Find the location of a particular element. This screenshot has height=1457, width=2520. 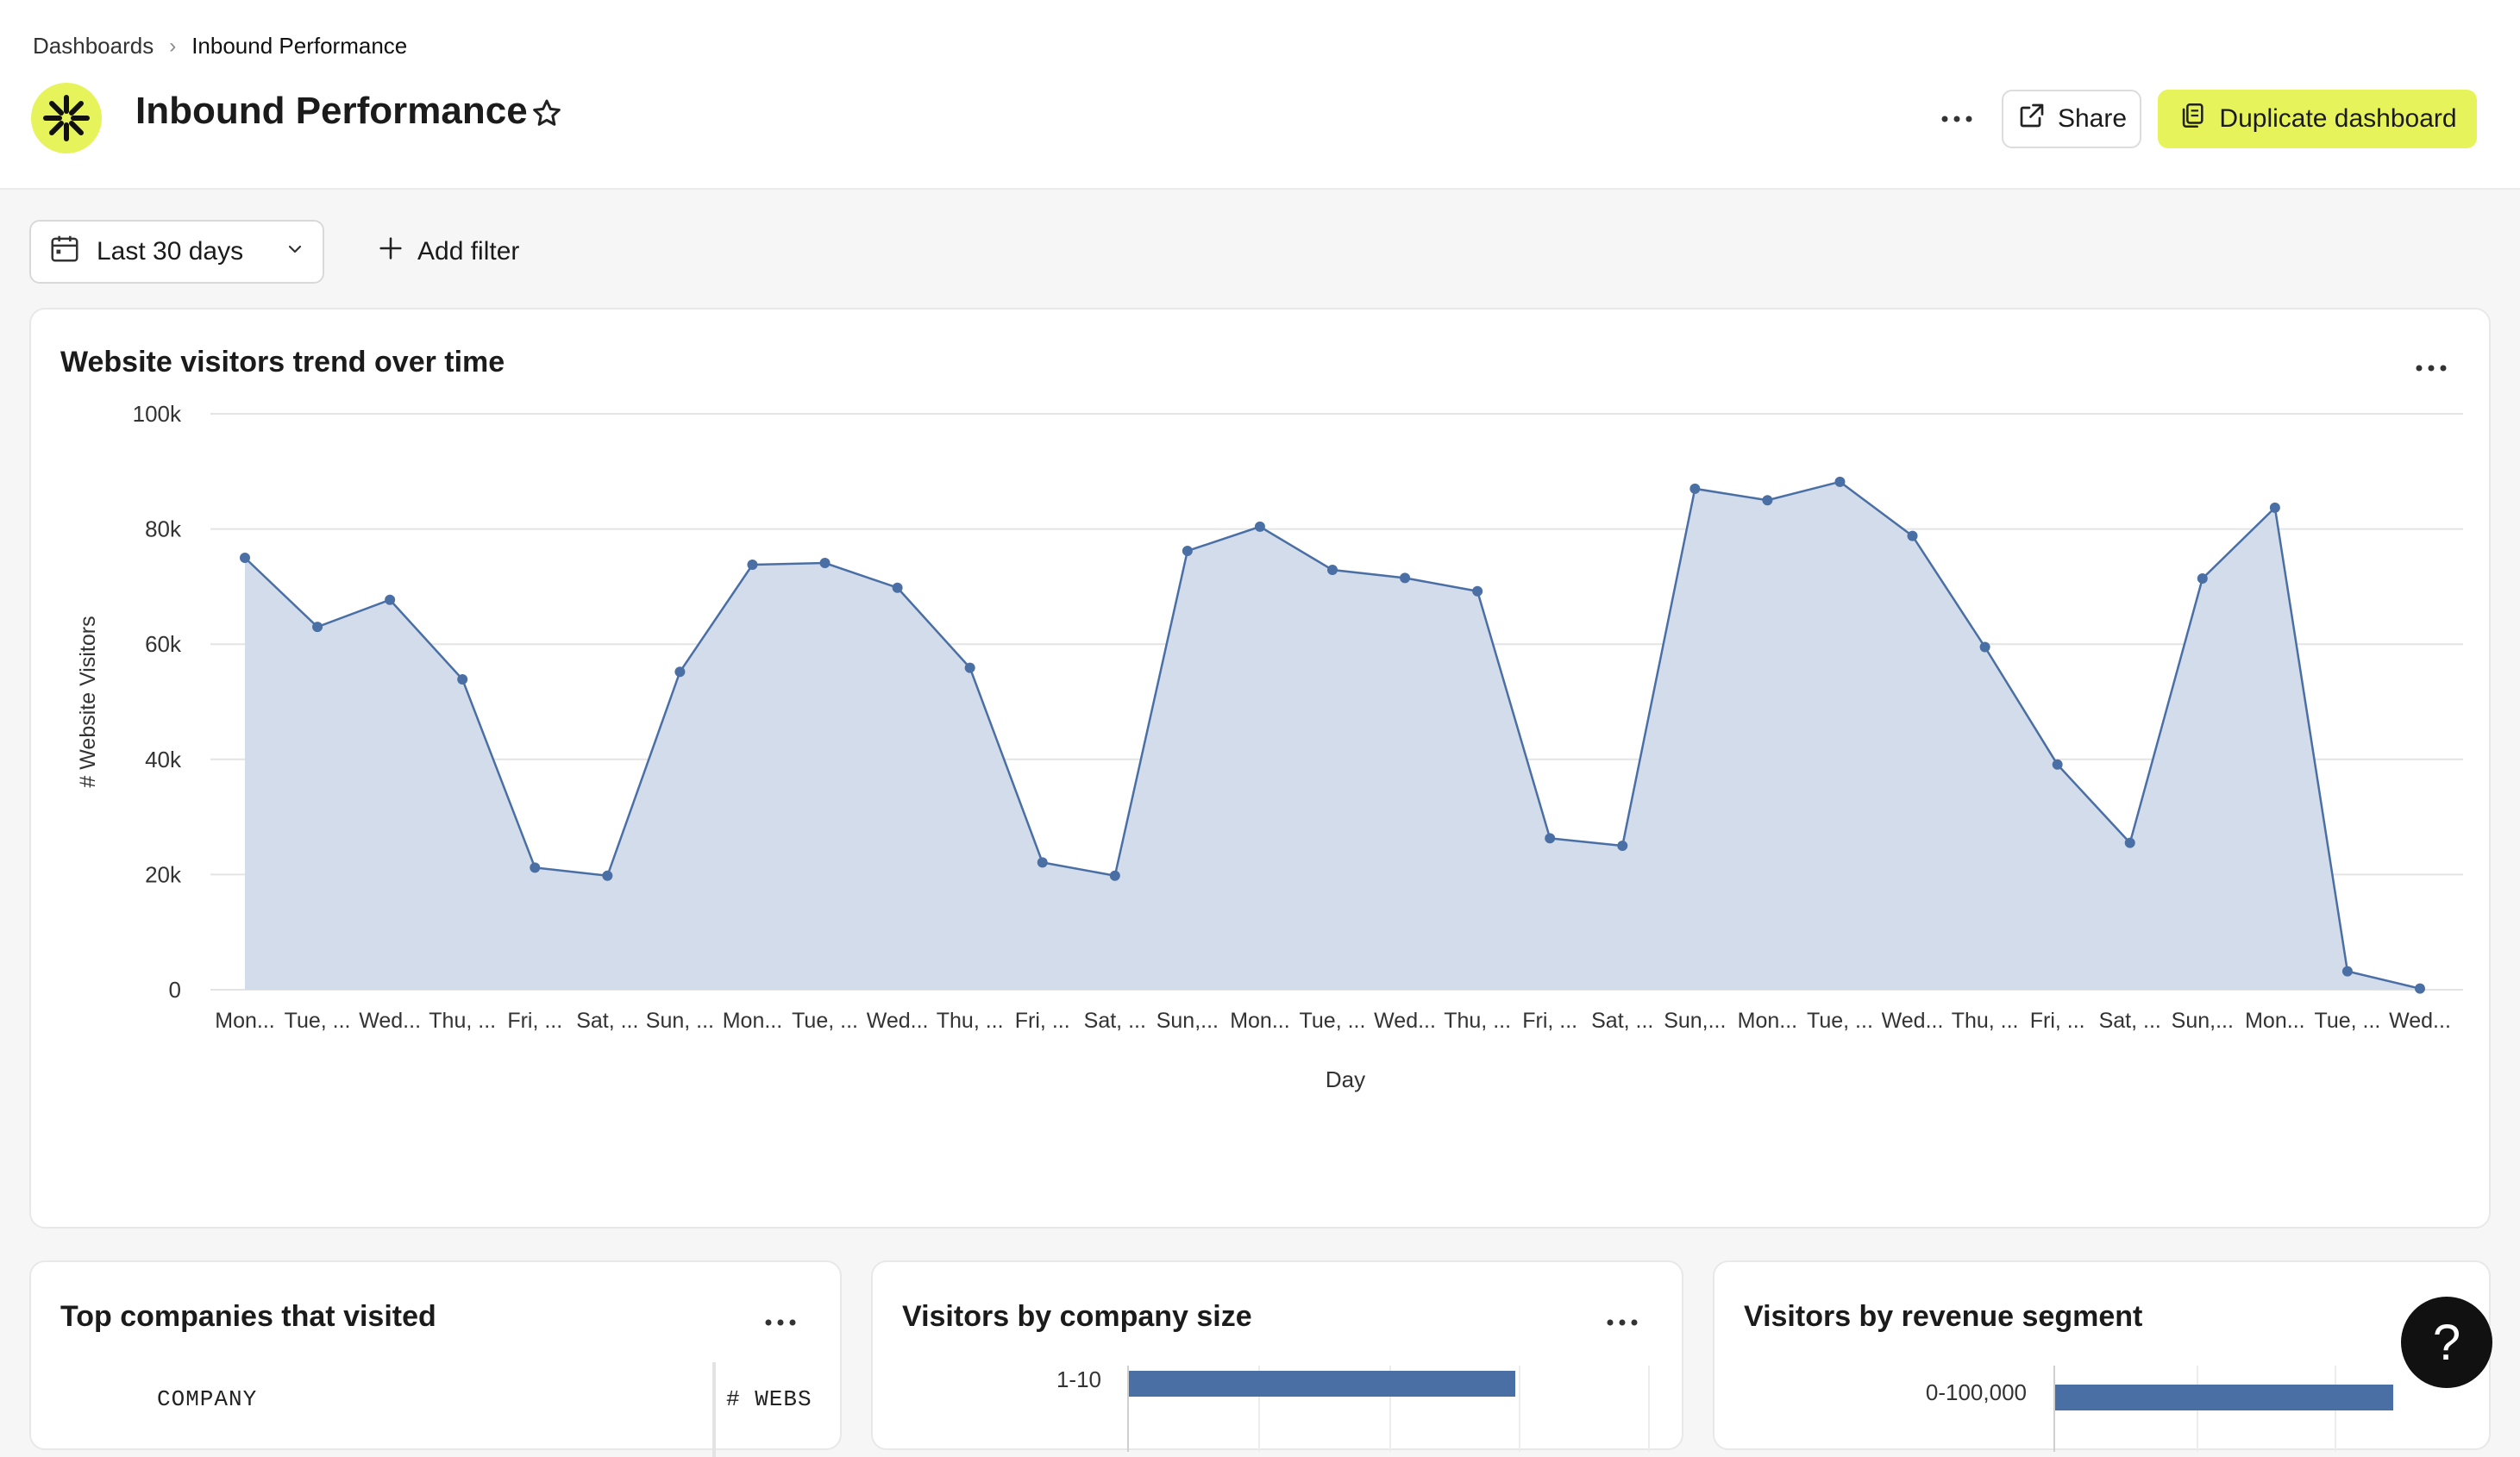

breadcrumb-dashboards-link: Dashboards is located at coordinates (94, 46).